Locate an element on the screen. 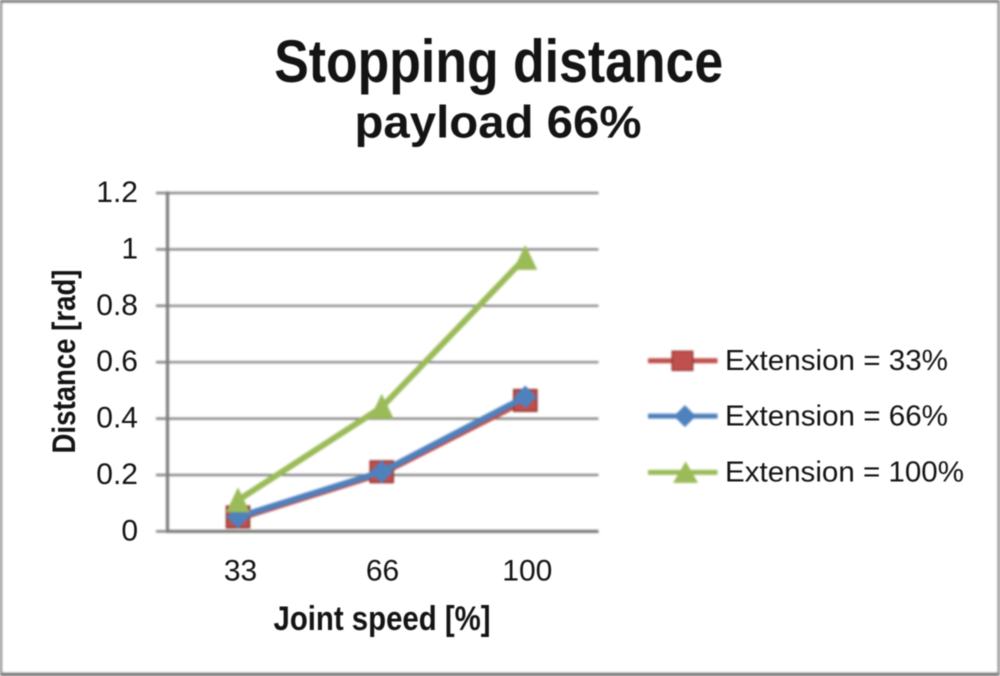  svg-text: payload 66% is located at coordinates (498, 122).